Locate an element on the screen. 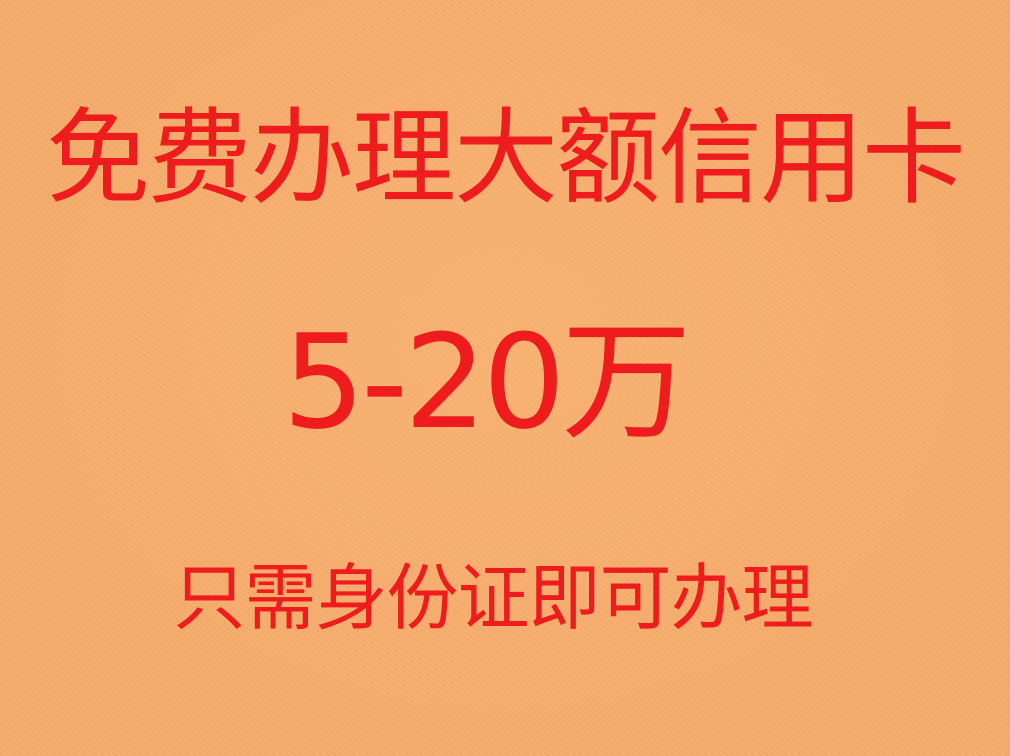  credit-amount: 5-20万 is located at coordinates (486, 382).